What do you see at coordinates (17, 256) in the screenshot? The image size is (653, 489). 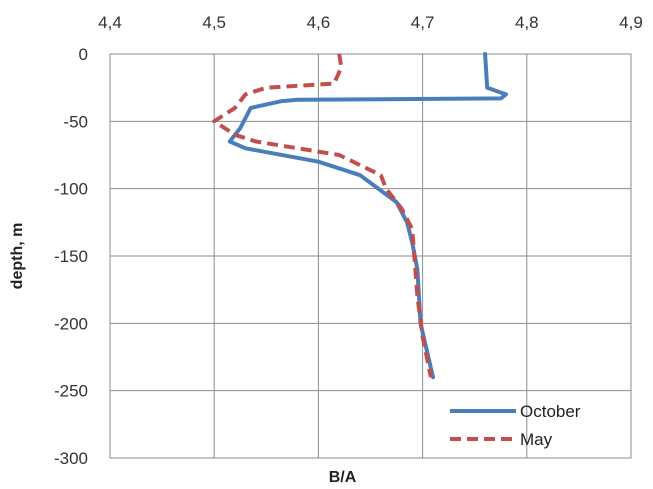 I see `y-axis-title: depth, m` at bounding box center [17, 256].